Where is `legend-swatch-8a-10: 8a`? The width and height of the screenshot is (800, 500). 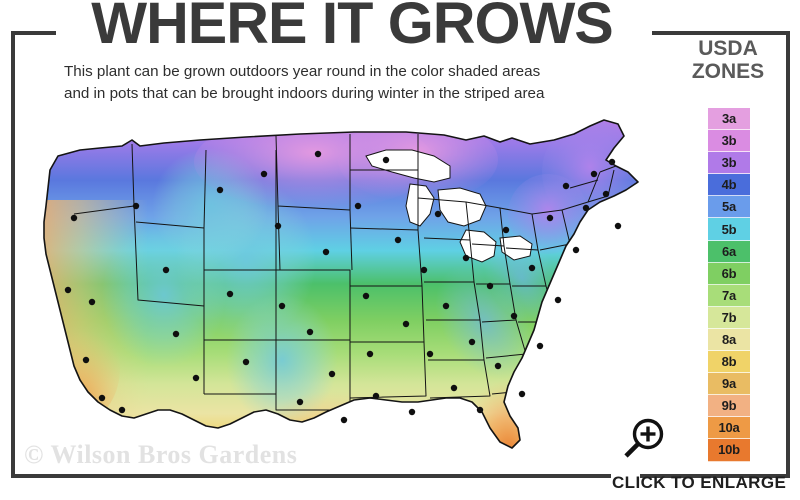 legend-swatch-8a-10: 8a is located at coordinates (729, 340).